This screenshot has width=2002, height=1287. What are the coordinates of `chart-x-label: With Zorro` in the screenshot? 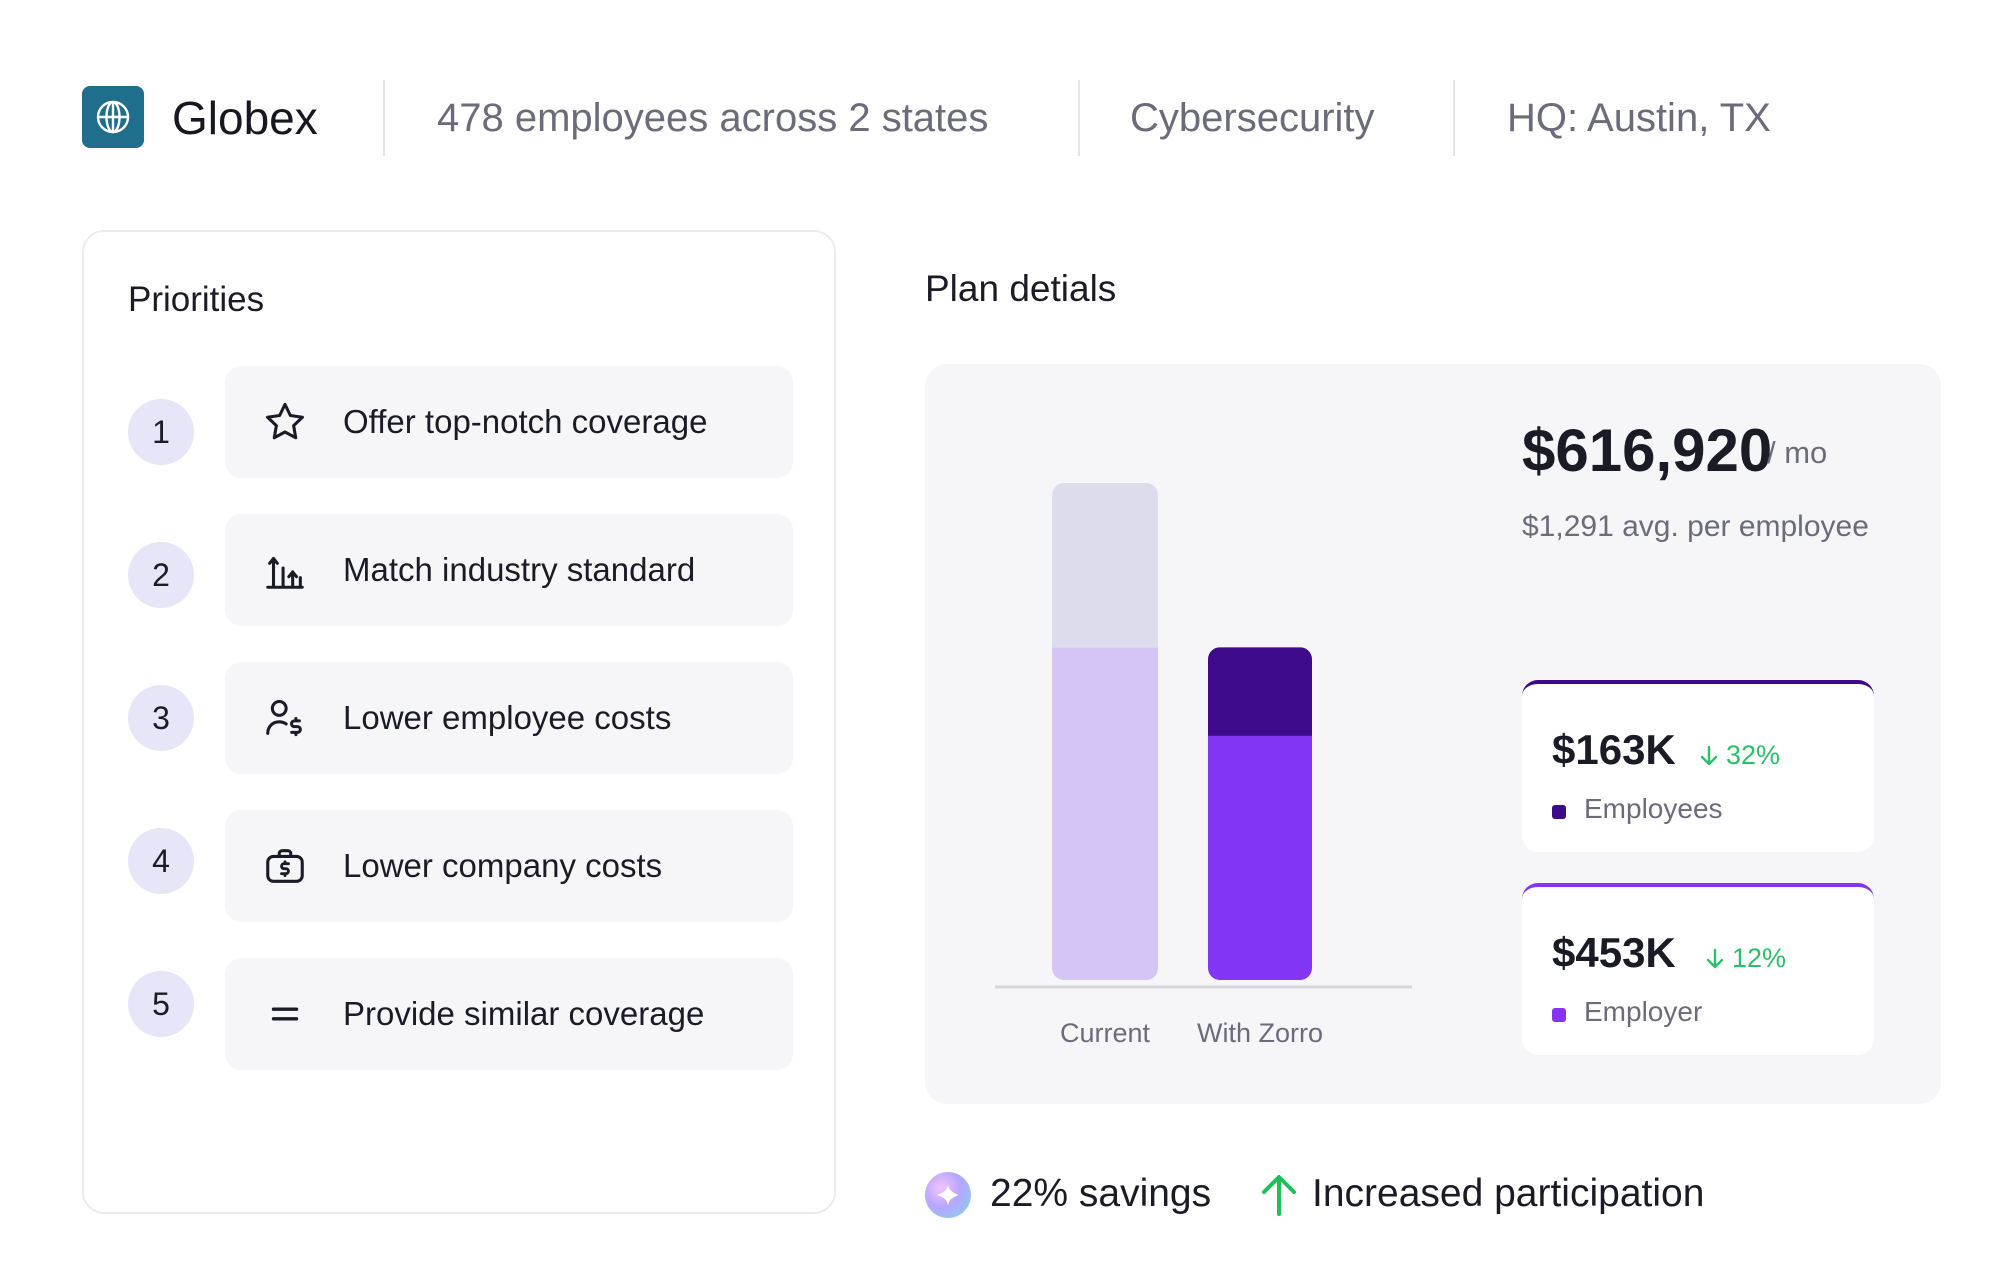 It's located at (1260, 1033).